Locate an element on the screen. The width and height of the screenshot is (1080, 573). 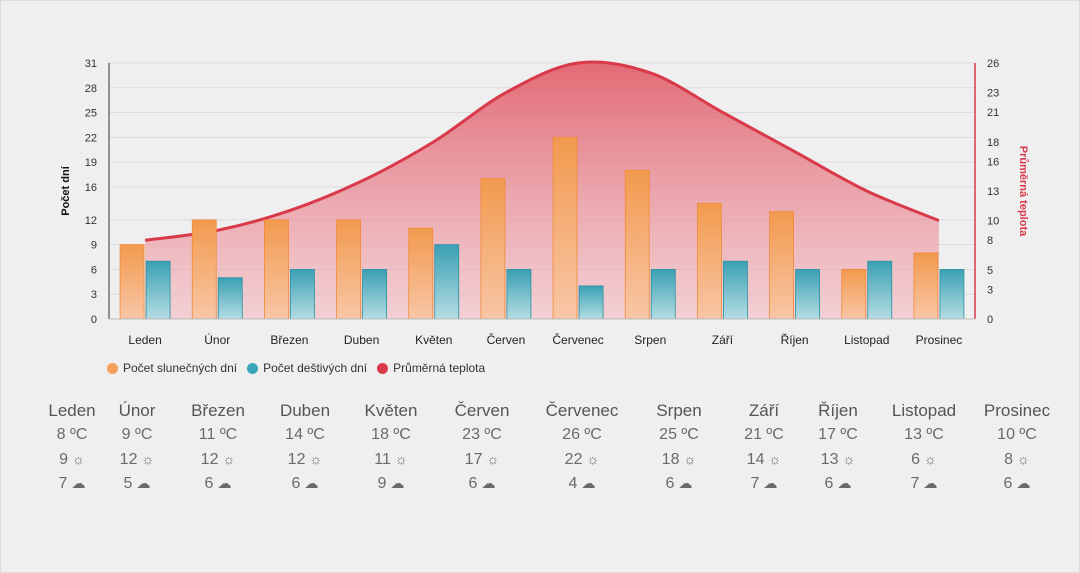
month-rainy-days: 7 ☁ is located at coordinates (764, 483).